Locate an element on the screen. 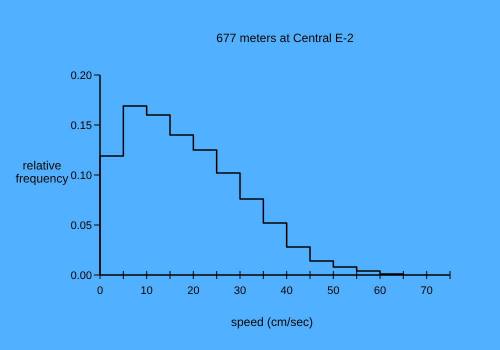 Image resolution: width=500 pixels, height=350 pixels. x-tick-label: 10 is located at coordinates (146, 291).